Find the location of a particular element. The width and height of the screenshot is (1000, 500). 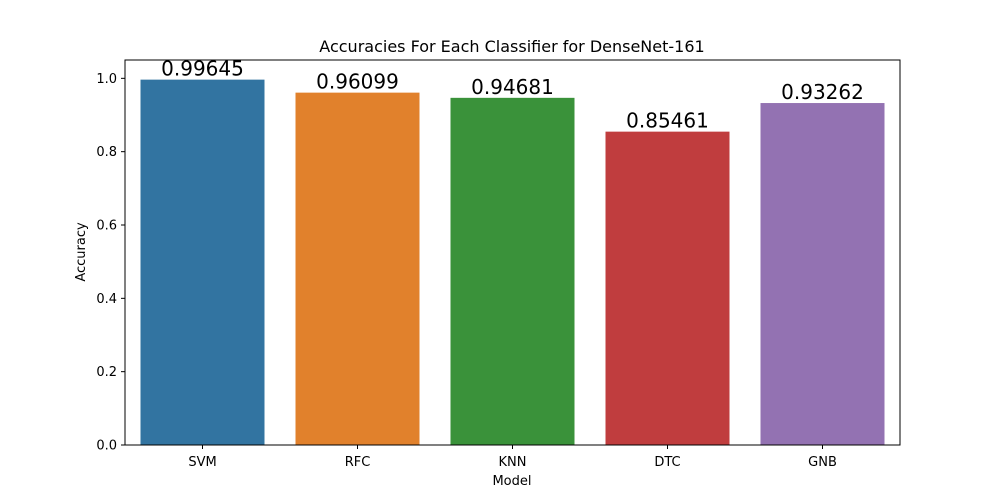

data-label-gnb: 0.93262 is located at coordinates (822, 92).